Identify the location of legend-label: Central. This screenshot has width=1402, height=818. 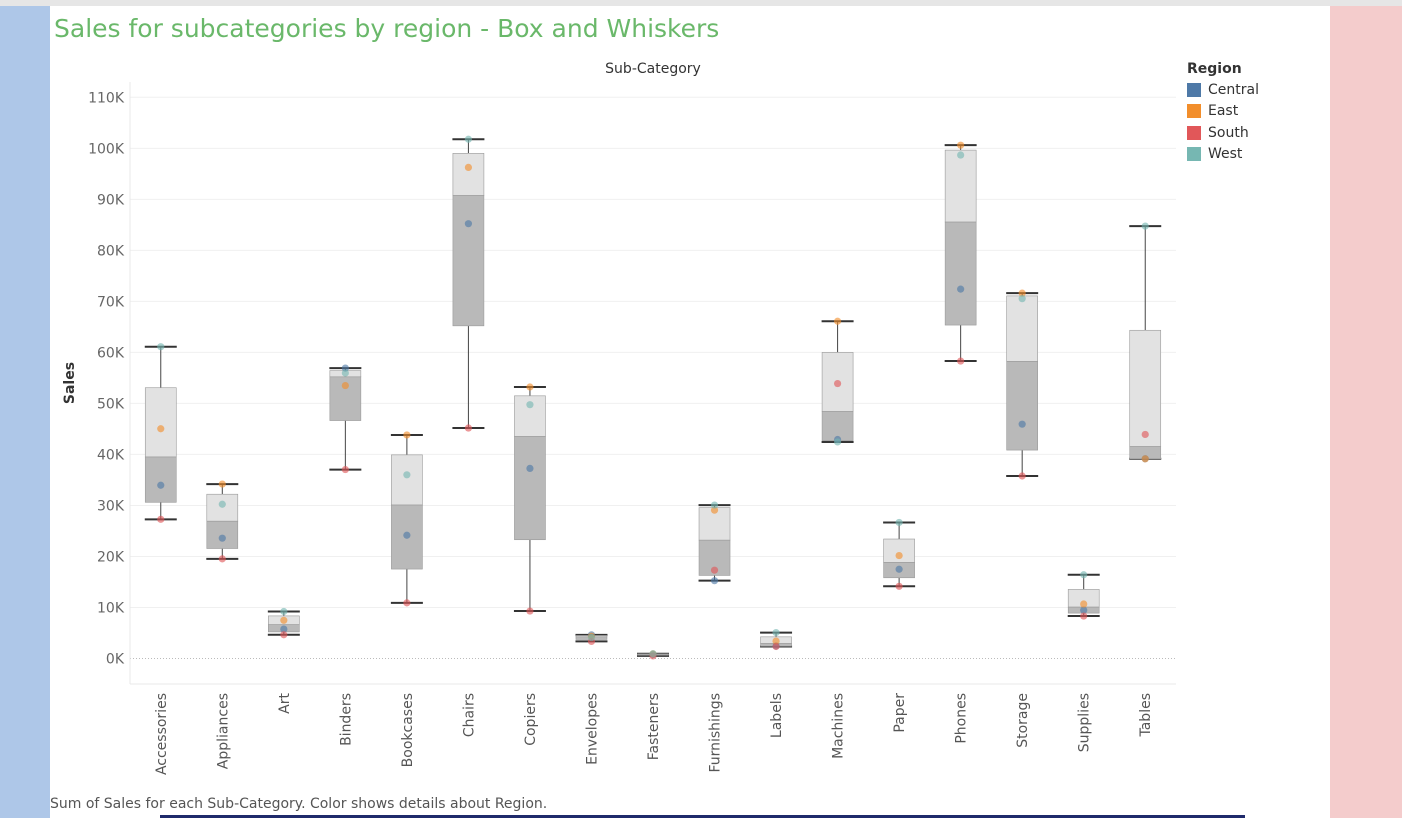
(1233, 89).